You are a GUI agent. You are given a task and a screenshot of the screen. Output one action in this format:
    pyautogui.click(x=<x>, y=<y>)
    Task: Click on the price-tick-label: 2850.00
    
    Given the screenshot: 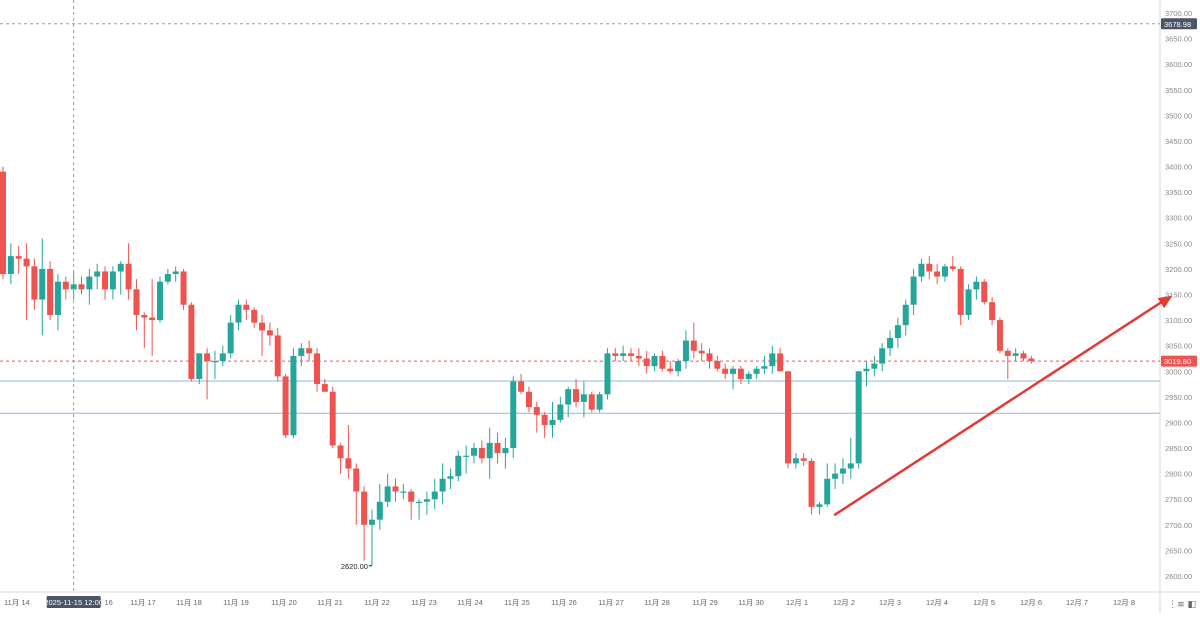 What is the action you would take?
    pyautogui.click(x=1178, y=448)
    